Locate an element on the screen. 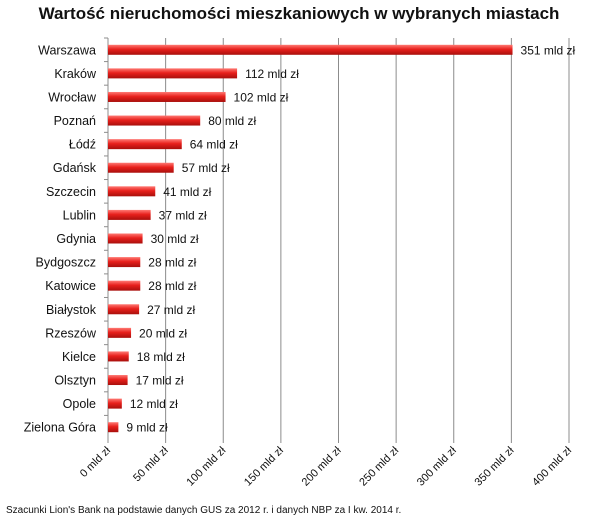  category-label: Bydgoszcz is located at coordinates (66, 263).